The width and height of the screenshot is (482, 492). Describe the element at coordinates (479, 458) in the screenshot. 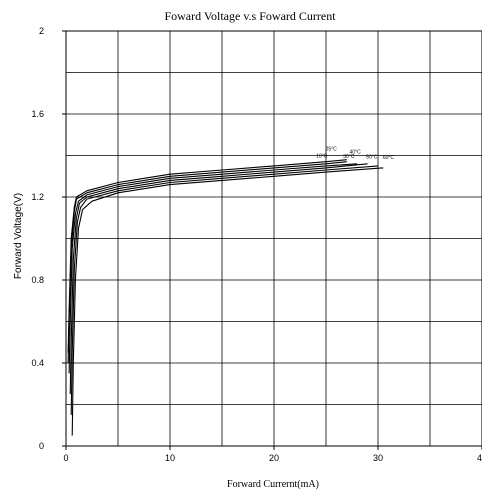

I see `x-tick-label: 40` at that location.